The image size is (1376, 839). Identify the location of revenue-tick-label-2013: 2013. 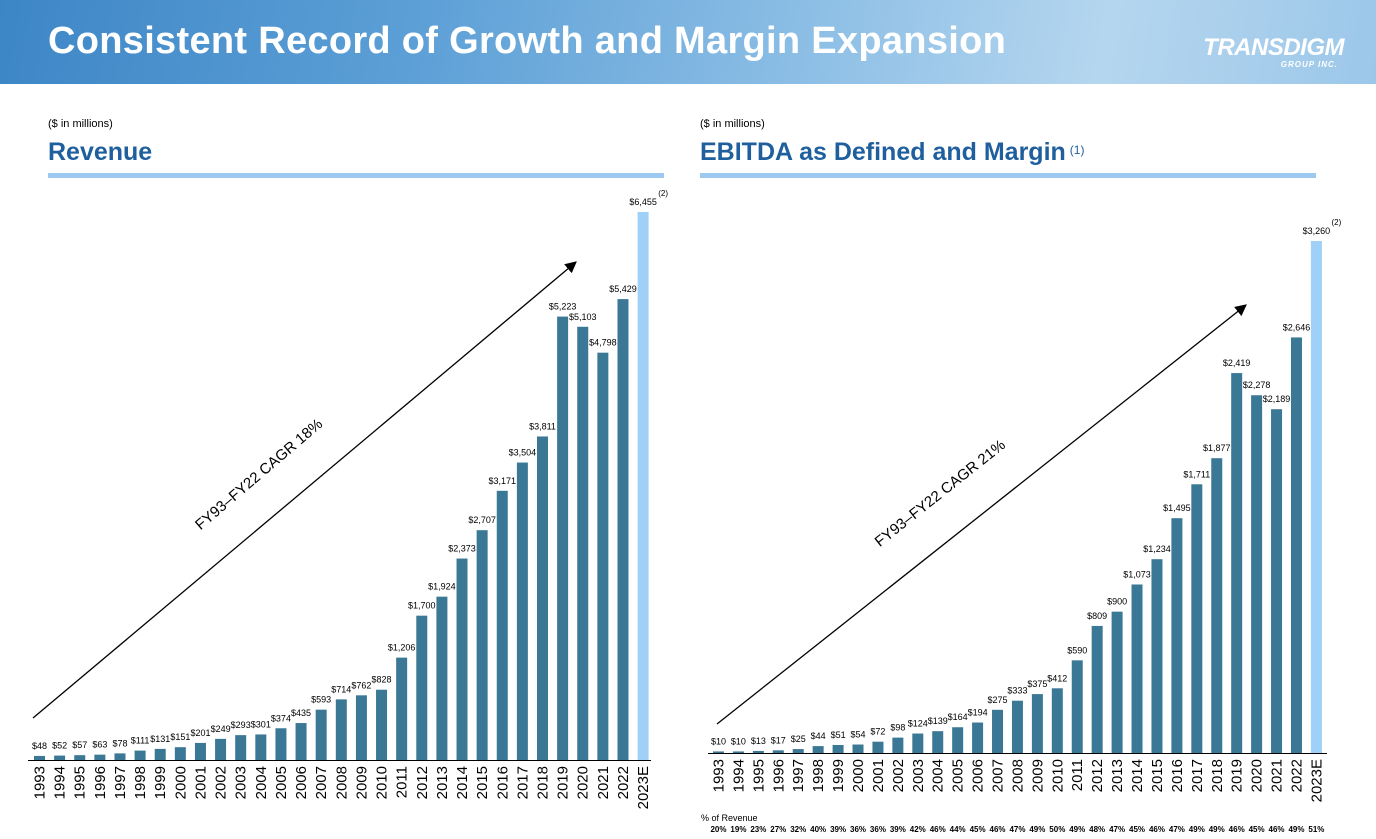
(442, 782).